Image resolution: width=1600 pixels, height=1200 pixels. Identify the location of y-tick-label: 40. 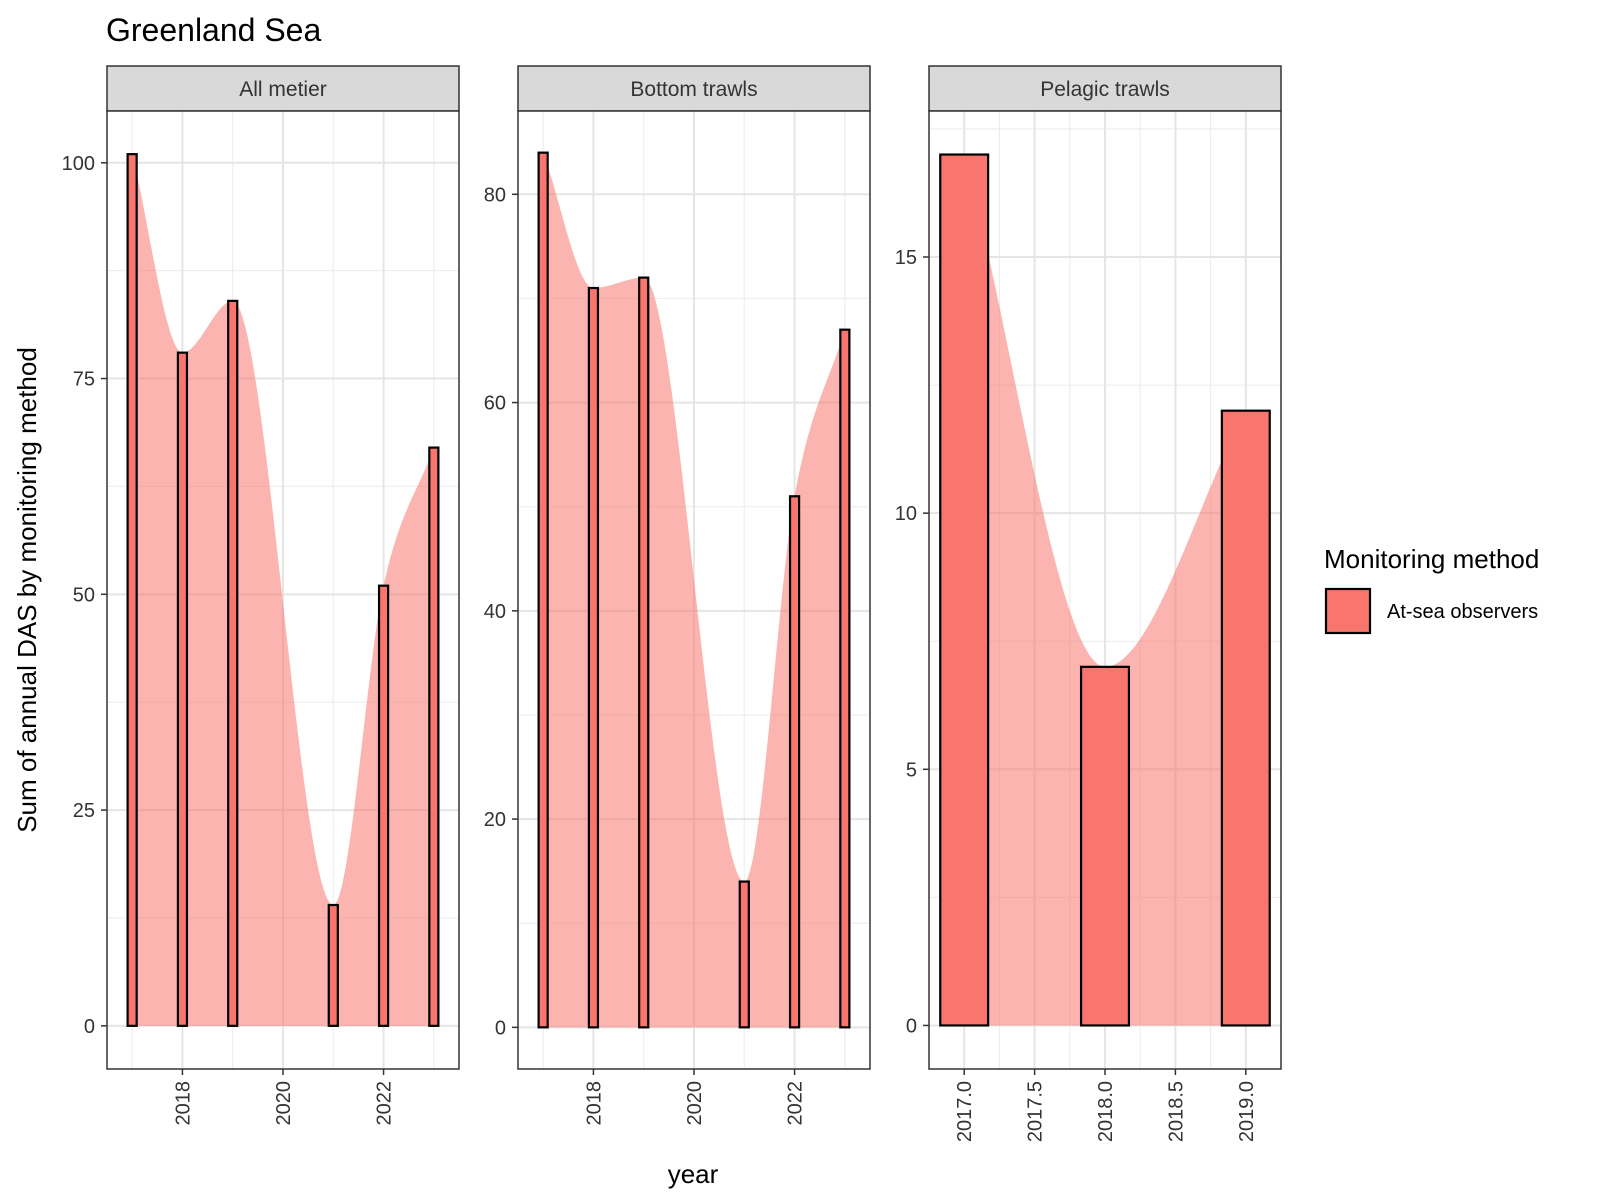
(495, 612).